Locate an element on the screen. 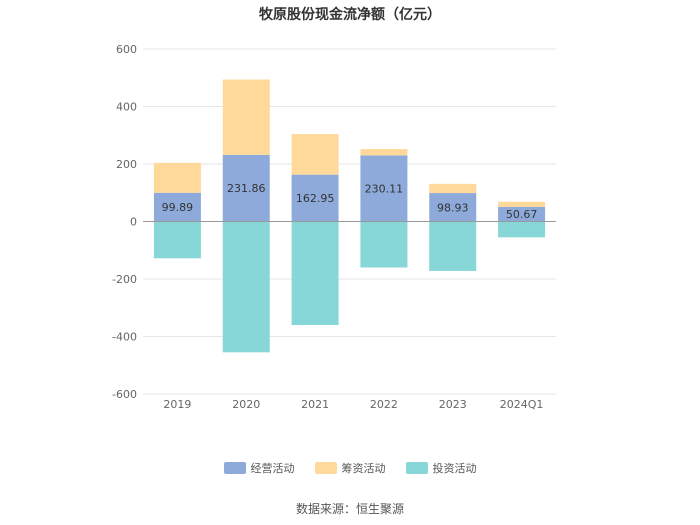 This screenshot has height=525, width=700. data-label: 99.89 is located at coordinates (178, 207).